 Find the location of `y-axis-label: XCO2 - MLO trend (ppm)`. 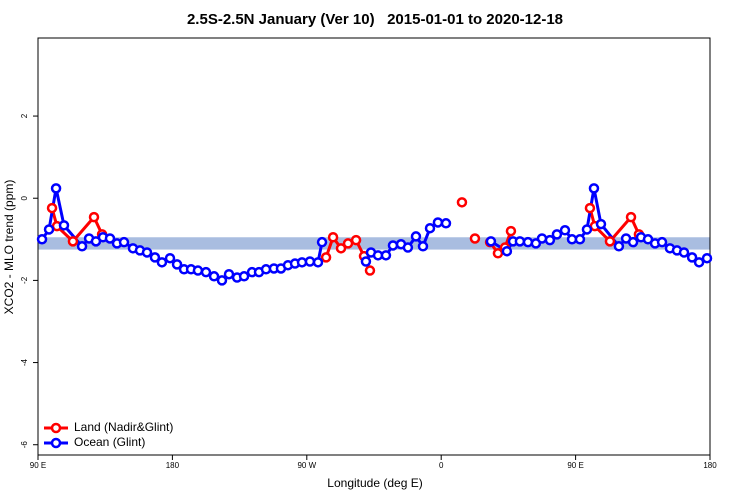

y-axis-label: XCO2 - MLO trend (ppm) is located at coordinates (9, 247).